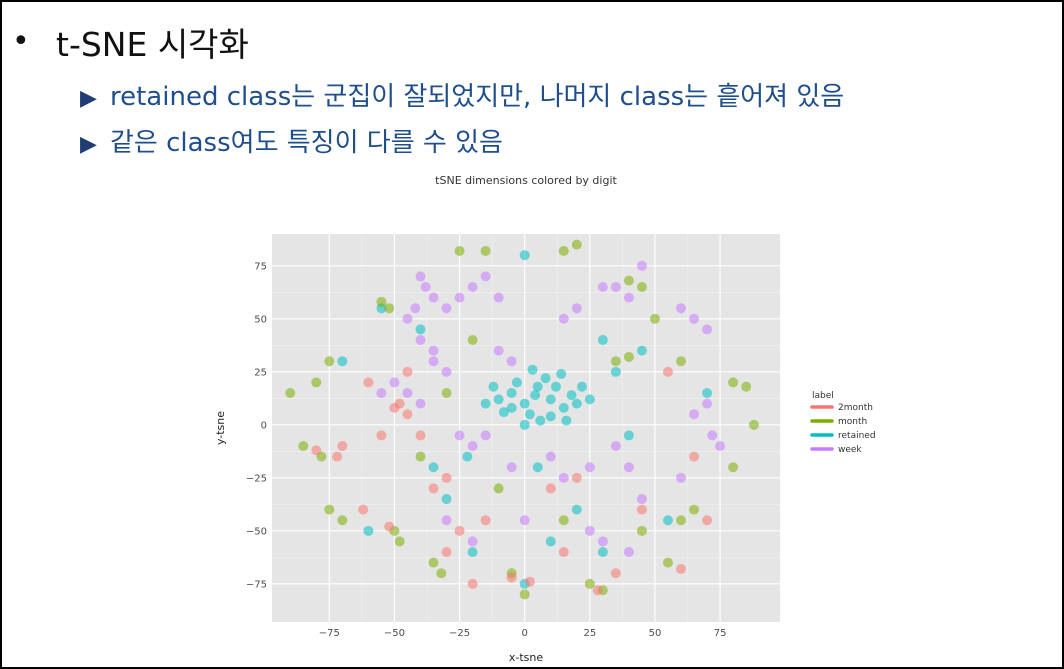 This screenshot has height=669, width=1064. I want to click on y-tick-label: −50, so click(256, 531).